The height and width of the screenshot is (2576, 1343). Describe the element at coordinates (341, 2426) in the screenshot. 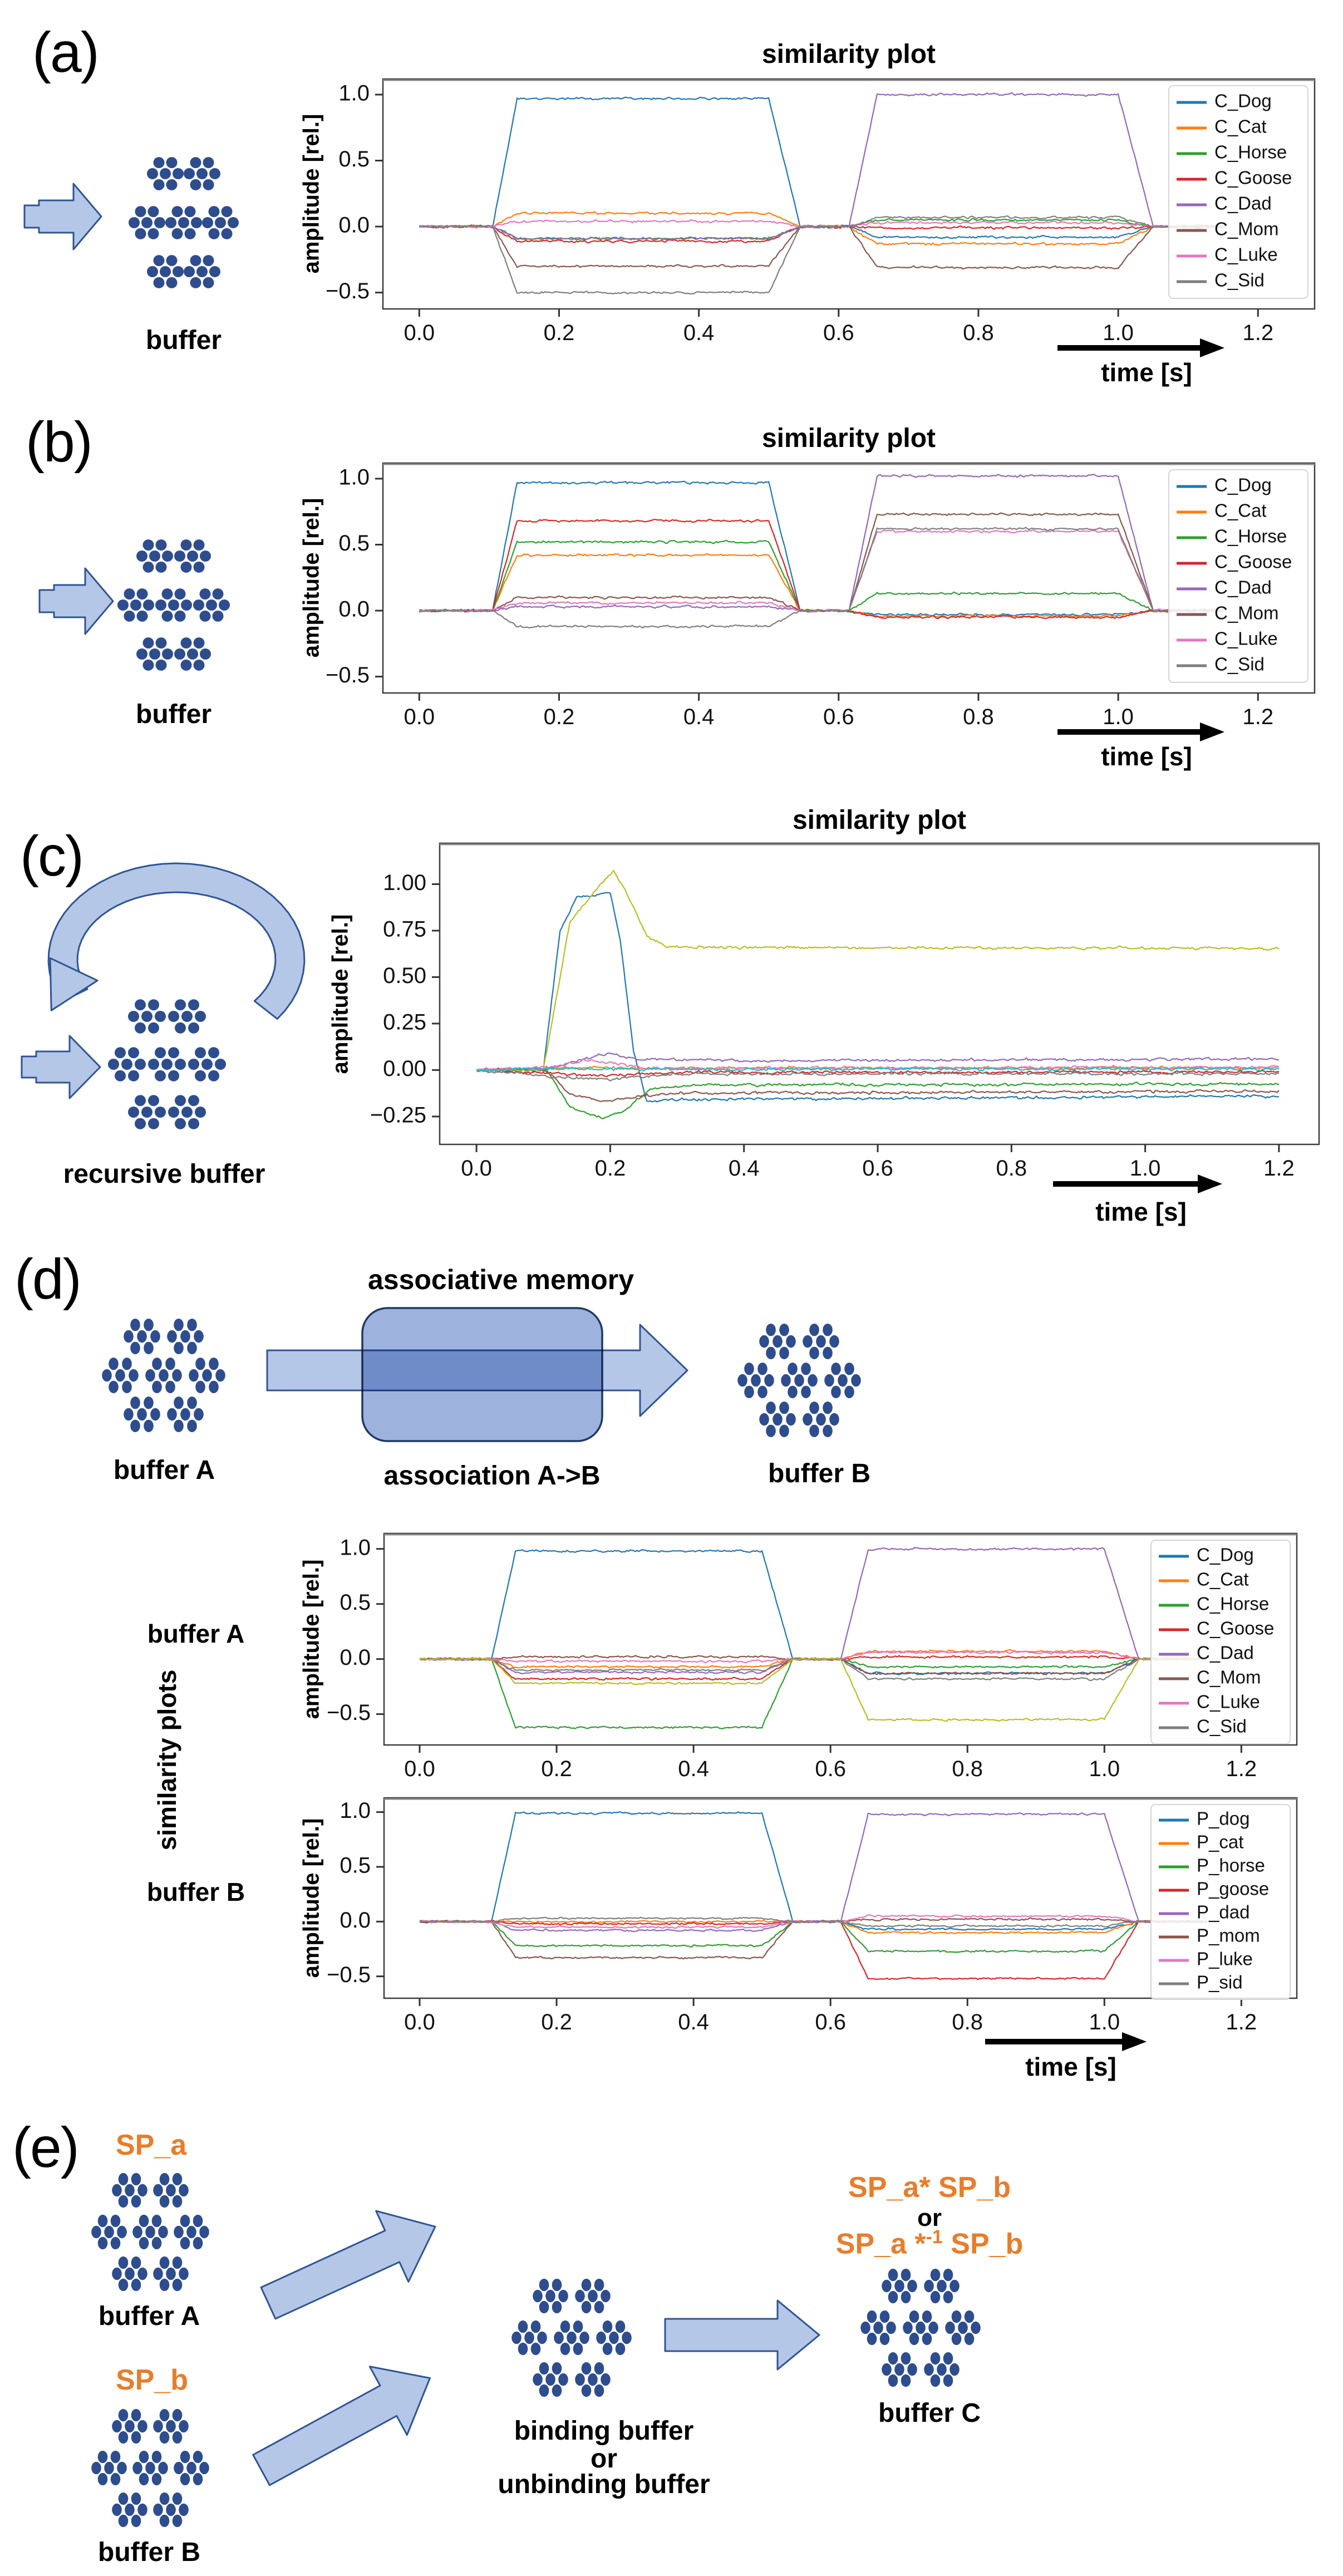

I see `bind-arrow-lower` at that location.